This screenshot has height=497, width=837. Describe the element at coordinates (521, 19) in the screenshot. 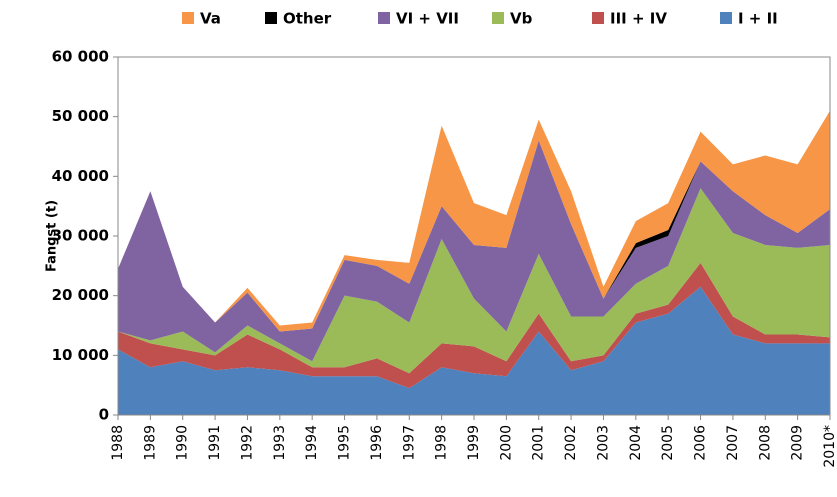

I see `legend-label: Vb` at that location.